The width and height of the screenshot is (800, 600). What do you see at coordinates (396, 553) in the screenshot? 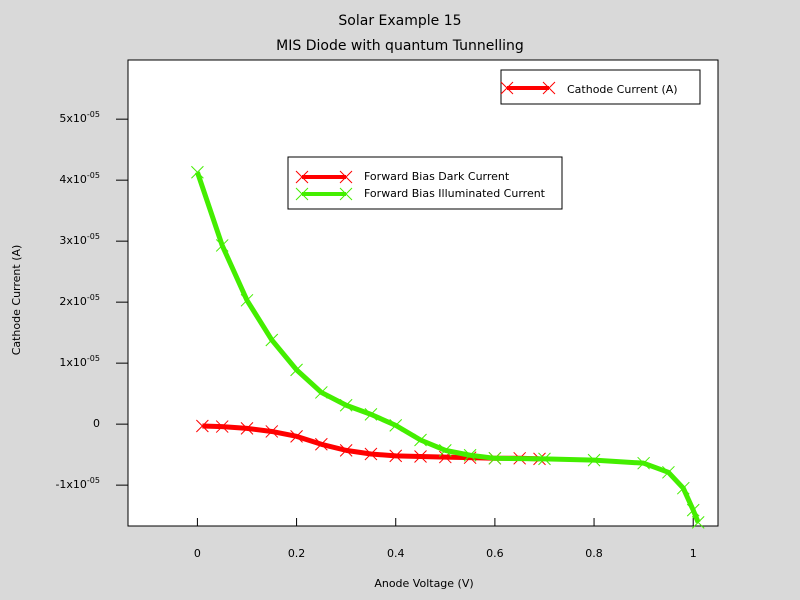
I see `x-tick-label: 0.4` at bounding box center [396, 553].